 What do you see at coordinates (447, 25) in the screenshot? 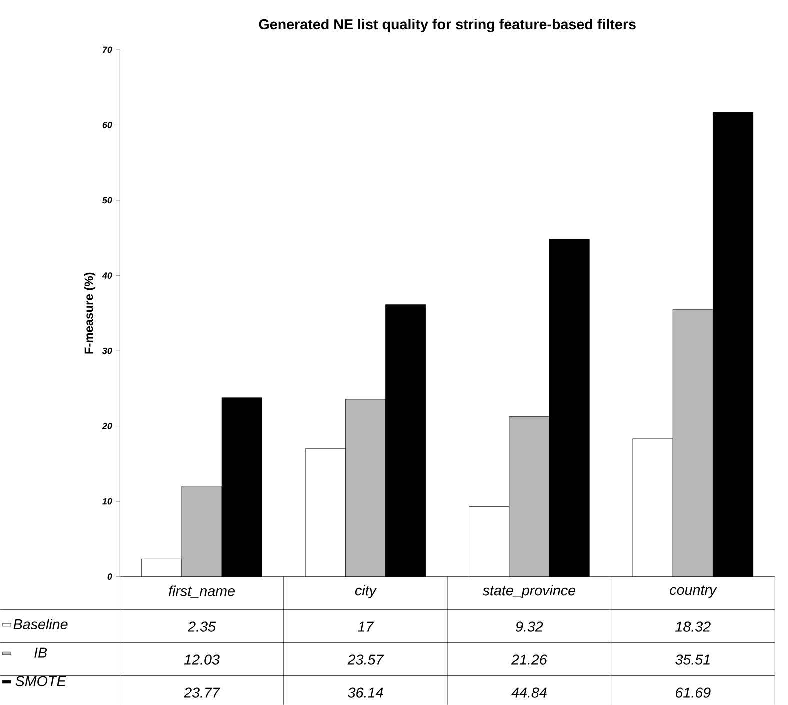
I see `chart-title: Generated NE list quality for string feature-based filters` at bounding box center [447, 25].